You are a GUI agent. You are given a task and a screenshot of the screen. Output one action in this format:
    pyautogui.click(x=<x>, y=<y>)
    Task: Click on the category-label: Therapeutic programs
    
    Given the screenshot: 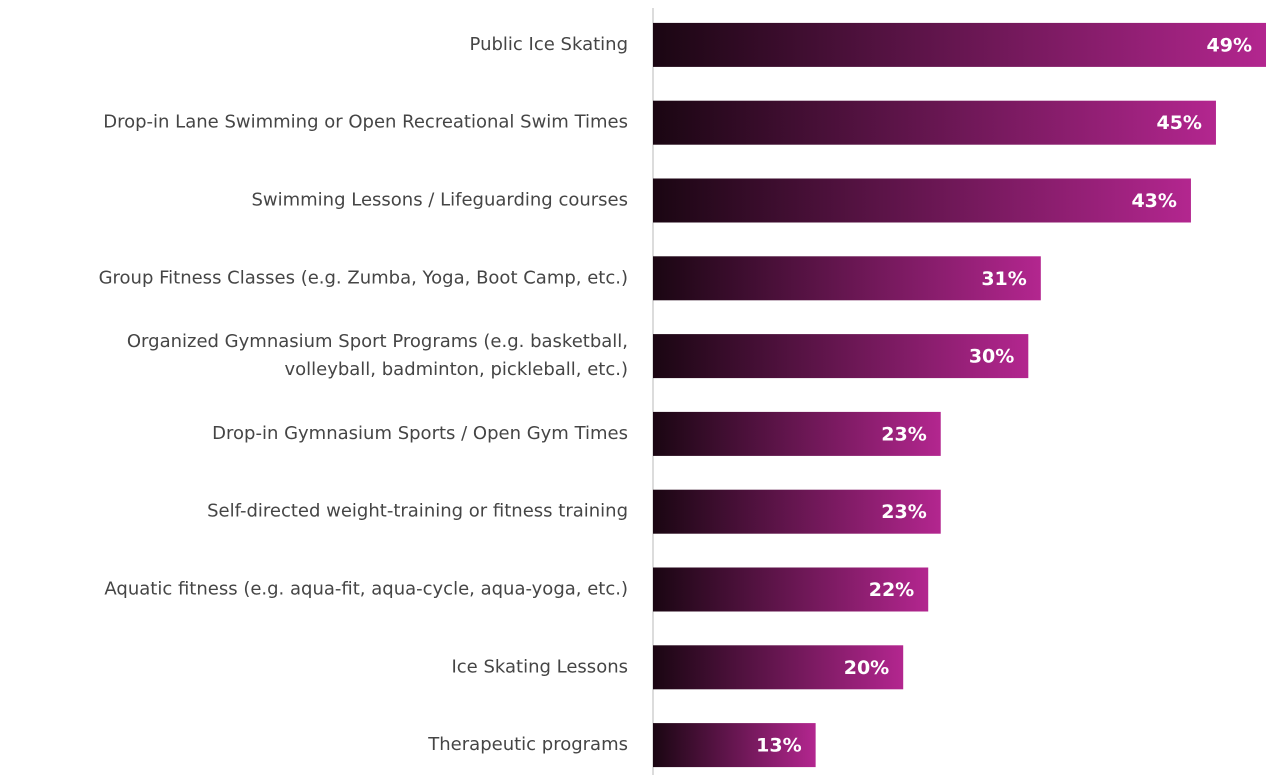 What is the action you would take?
    pyautogui.click(x=527, y=744)
    